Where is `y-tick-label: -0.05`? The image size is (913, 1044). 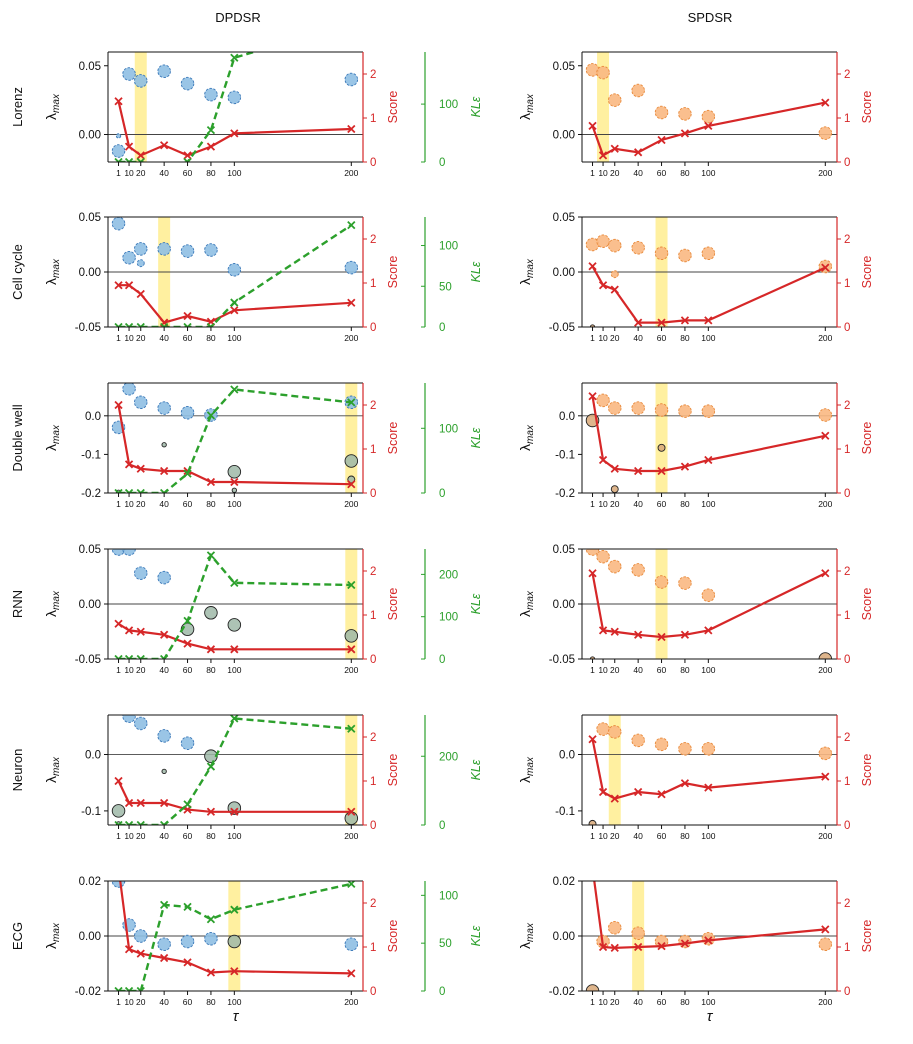 y-tick-label: -0.05 is located at coordinates (562, 328).